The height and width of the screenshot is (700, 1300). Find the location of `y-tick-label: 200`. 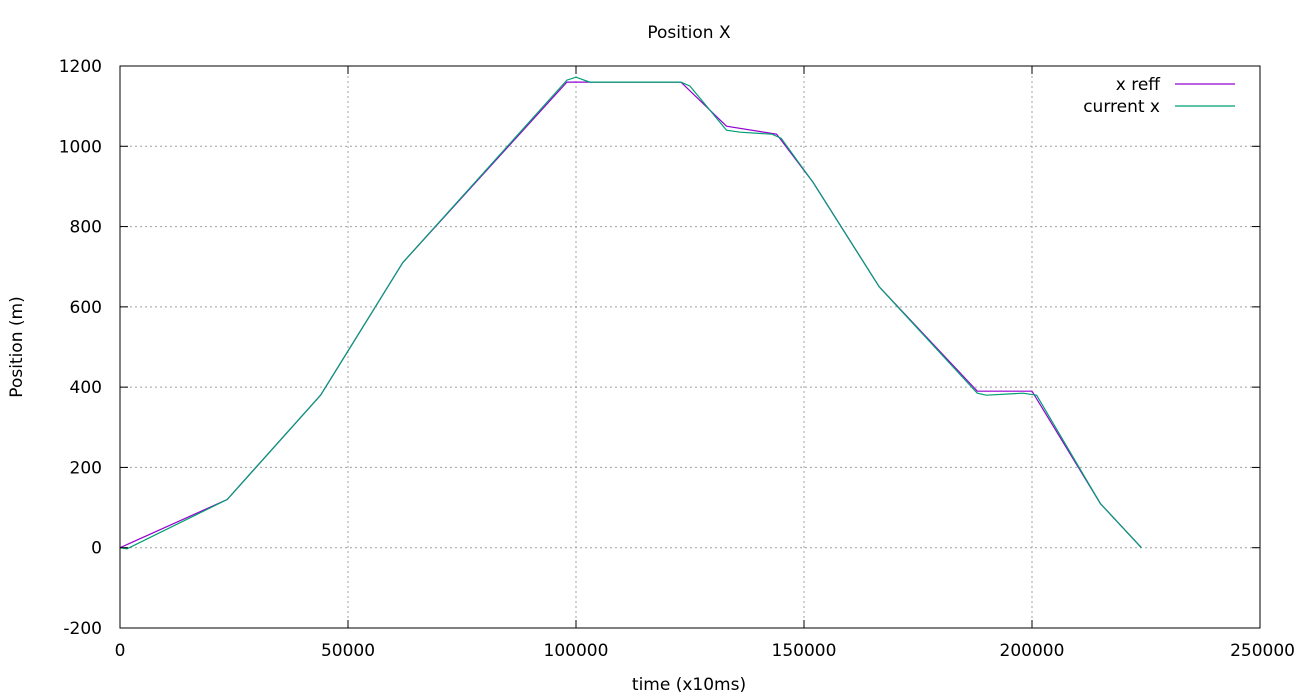

y-tick-label: 200 is located at coordinates (86, 468).